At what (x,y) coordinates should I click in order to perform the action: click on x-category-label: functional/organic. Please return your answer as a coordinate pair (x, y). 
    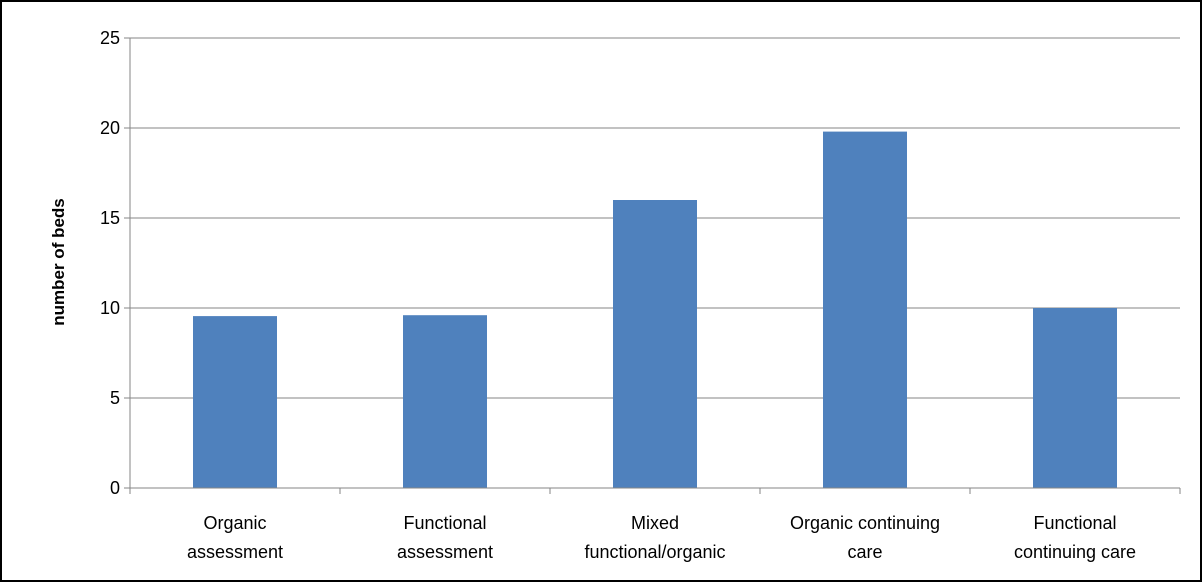
    Looking at the image, I should click on (654, 552).